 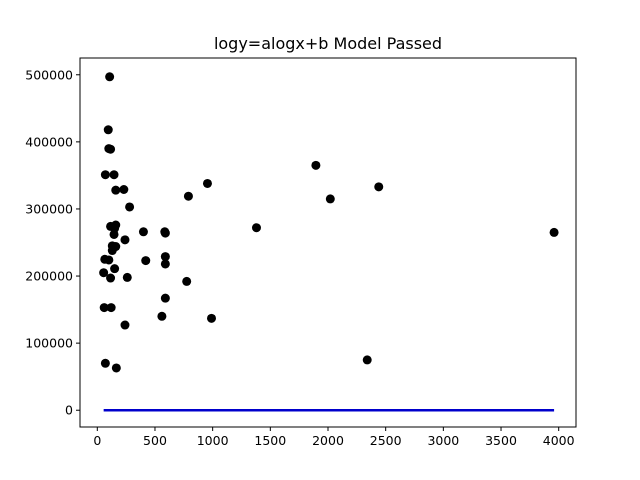 What do you see at coordinates (386, 440) in the screenshot?
I see `x-tick-label: 2500` at bounding box center [386, 440].